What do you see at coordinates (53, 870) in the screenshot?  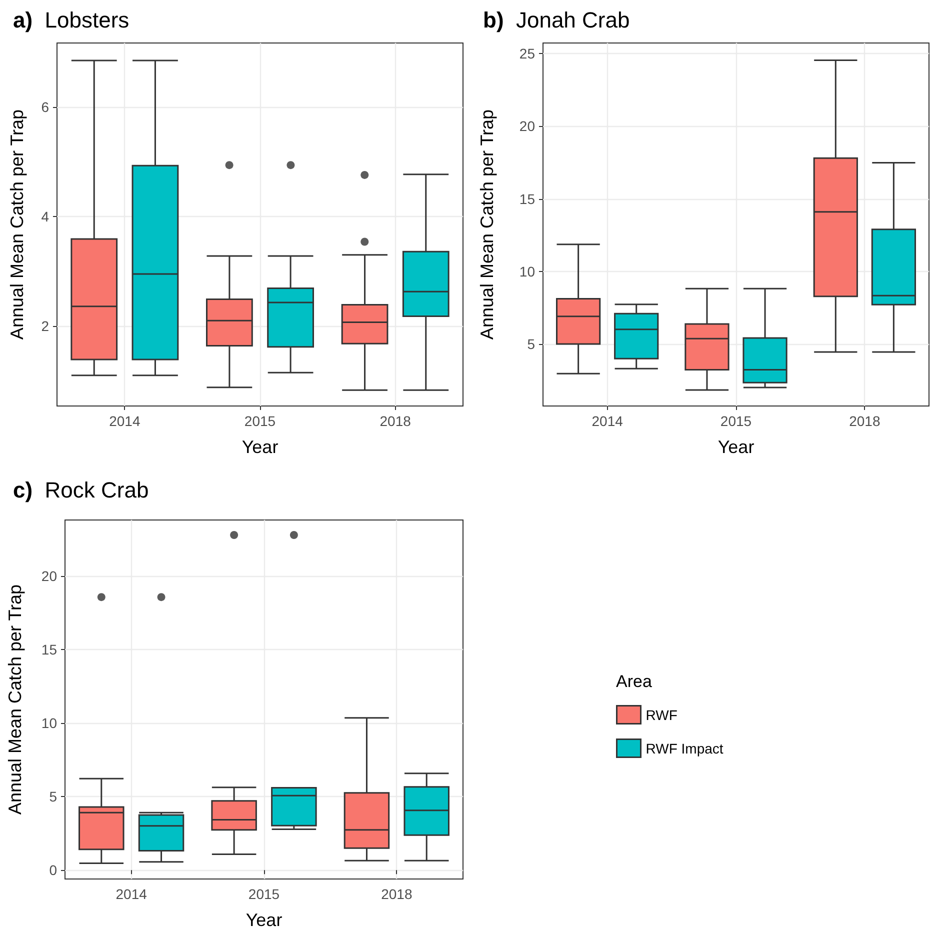 I see `y-tick-label: 0` at bounding box center [53, 870].